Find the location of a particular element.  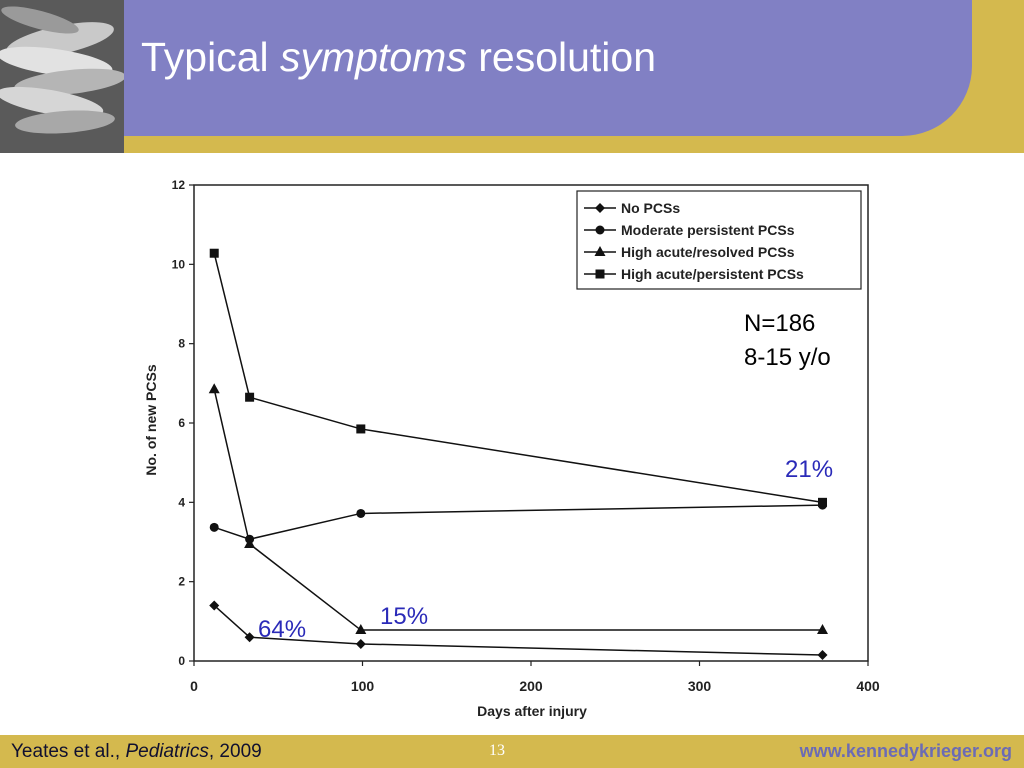

y-axis-title: No. of new PCSs is located at coordinates (151, 419).